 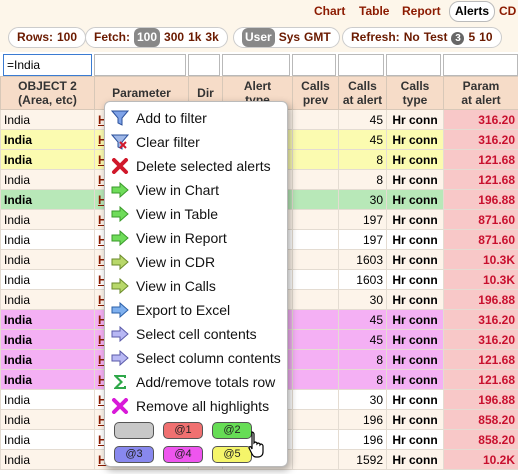 What do you see at coordinates (204, 65) in the screenshot?
I see `dir-filter-input` at bounding box center [204, 65].